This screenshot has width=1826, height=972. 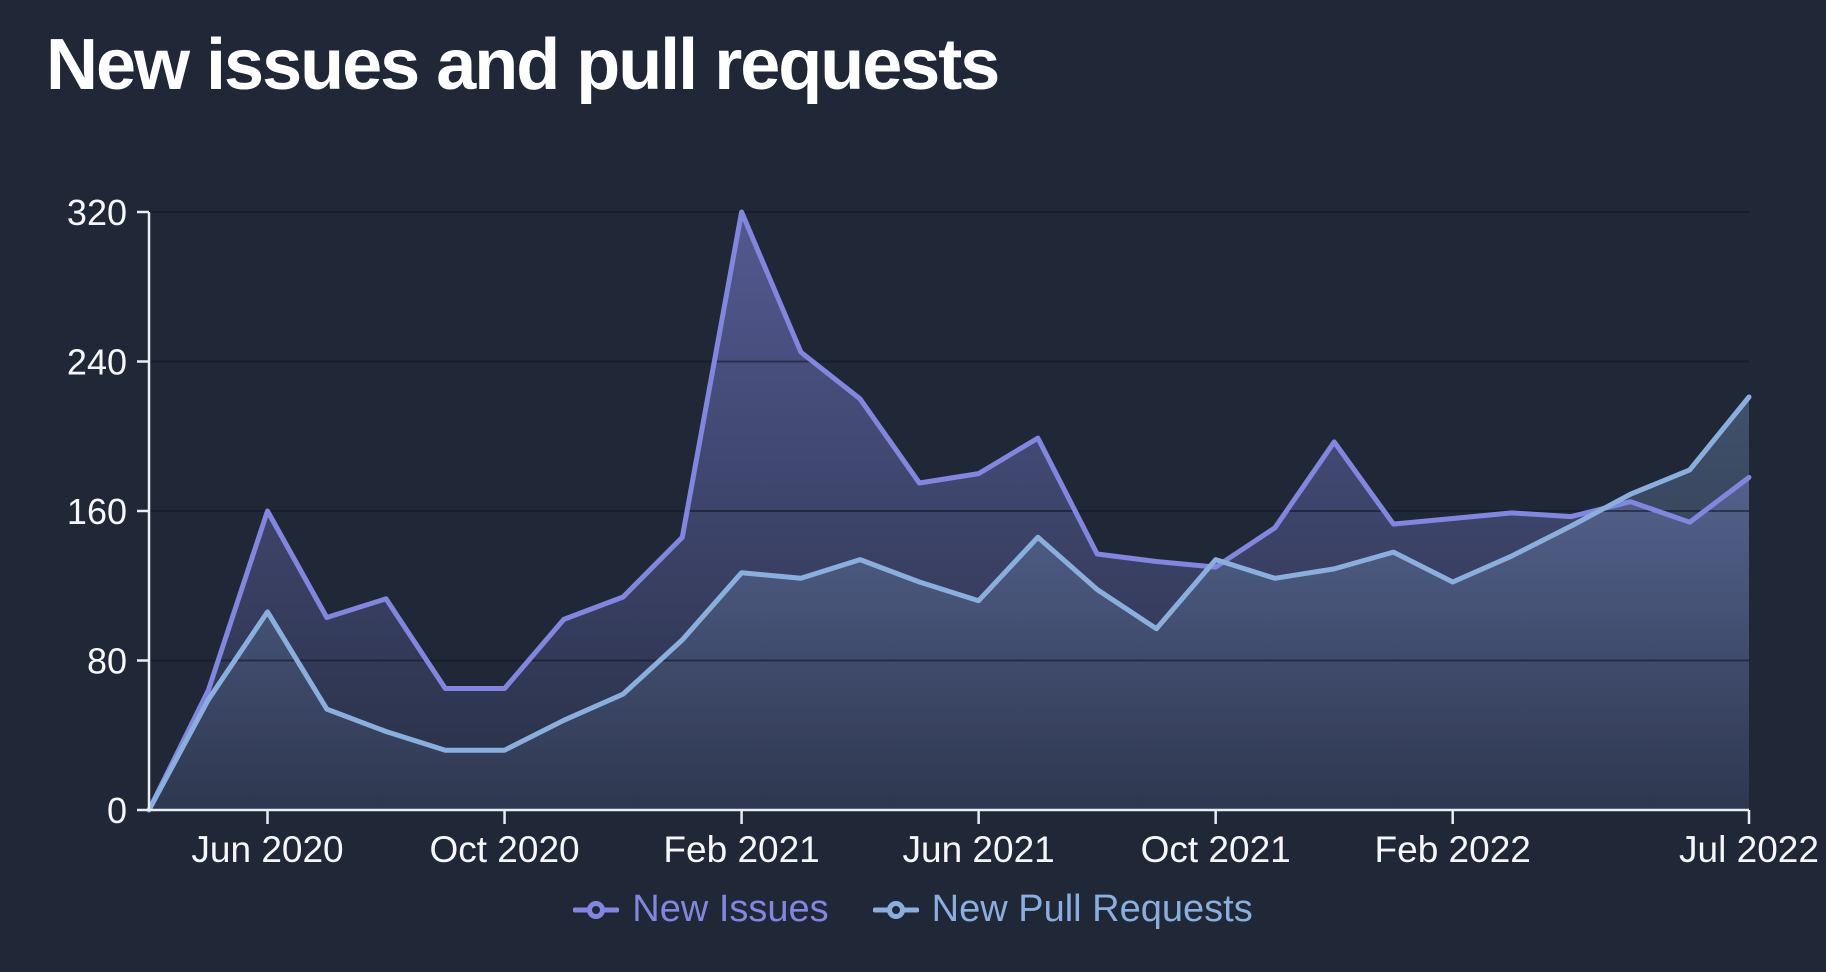 I want to click on y-axis-label: 0, so click(x=117, y=810).